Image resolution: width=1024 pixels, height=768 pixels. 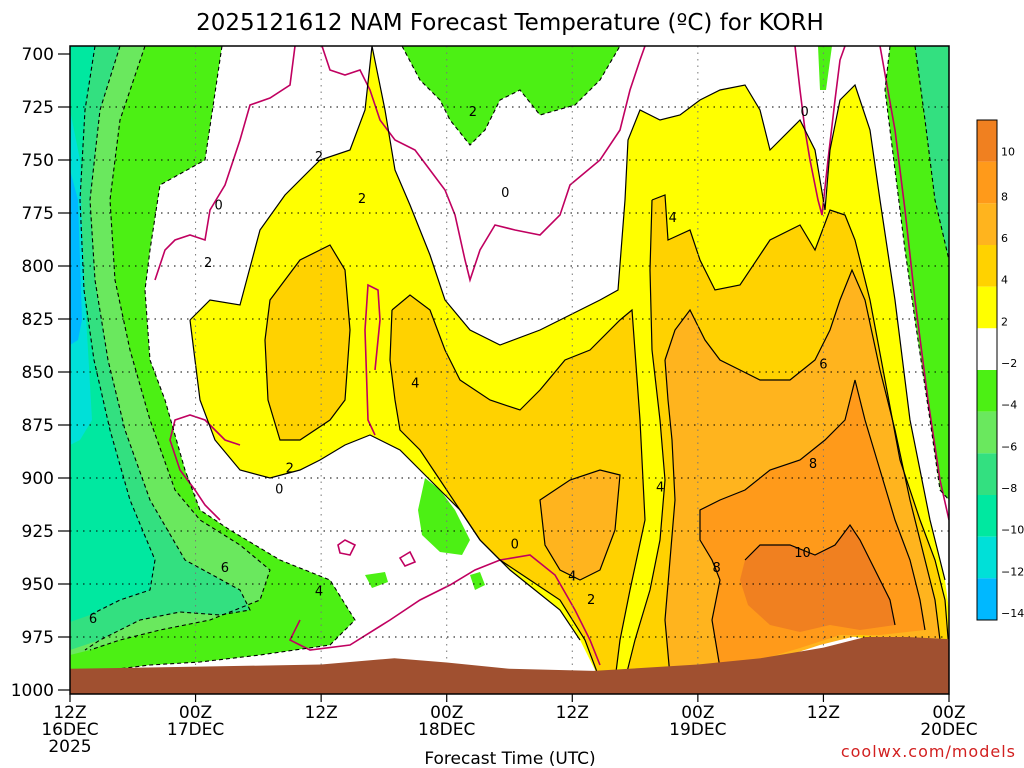 What do you see at coordinates (931, 153) in the screenshot?
I see `contour-neg4-right` at bounding box center [931, 153].